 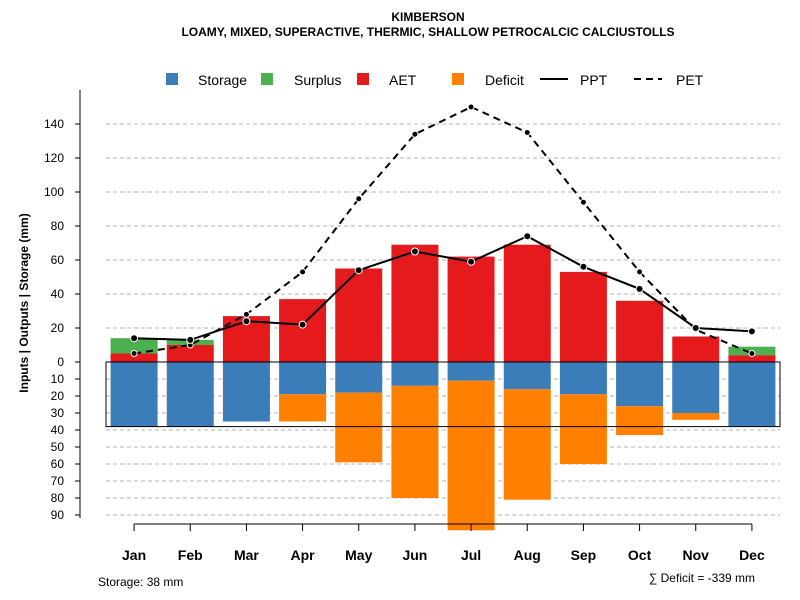 What do you see at coordinates (58, 515) in the screenshot?
I see `y-tick-label: 90` at bounding box center [58, 515].